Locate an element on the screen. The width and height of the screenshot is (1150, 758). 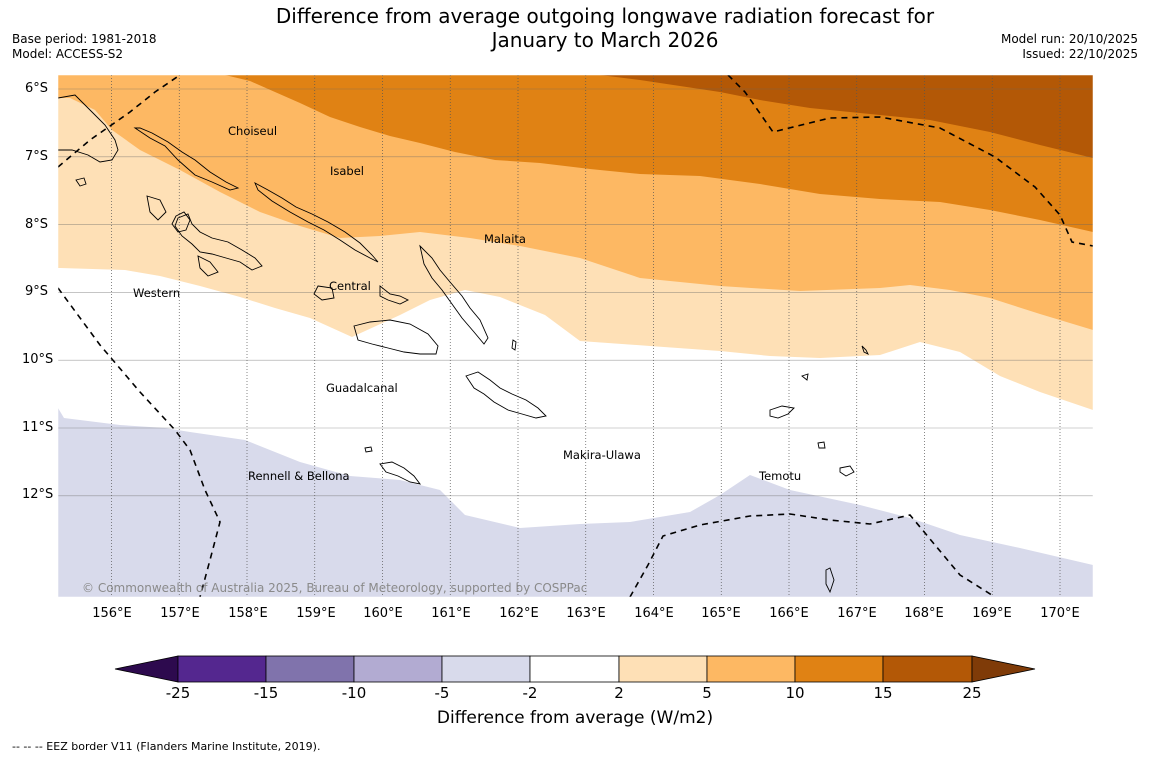
lon-label-167e: 167°E is located at coordinates (857, 613).